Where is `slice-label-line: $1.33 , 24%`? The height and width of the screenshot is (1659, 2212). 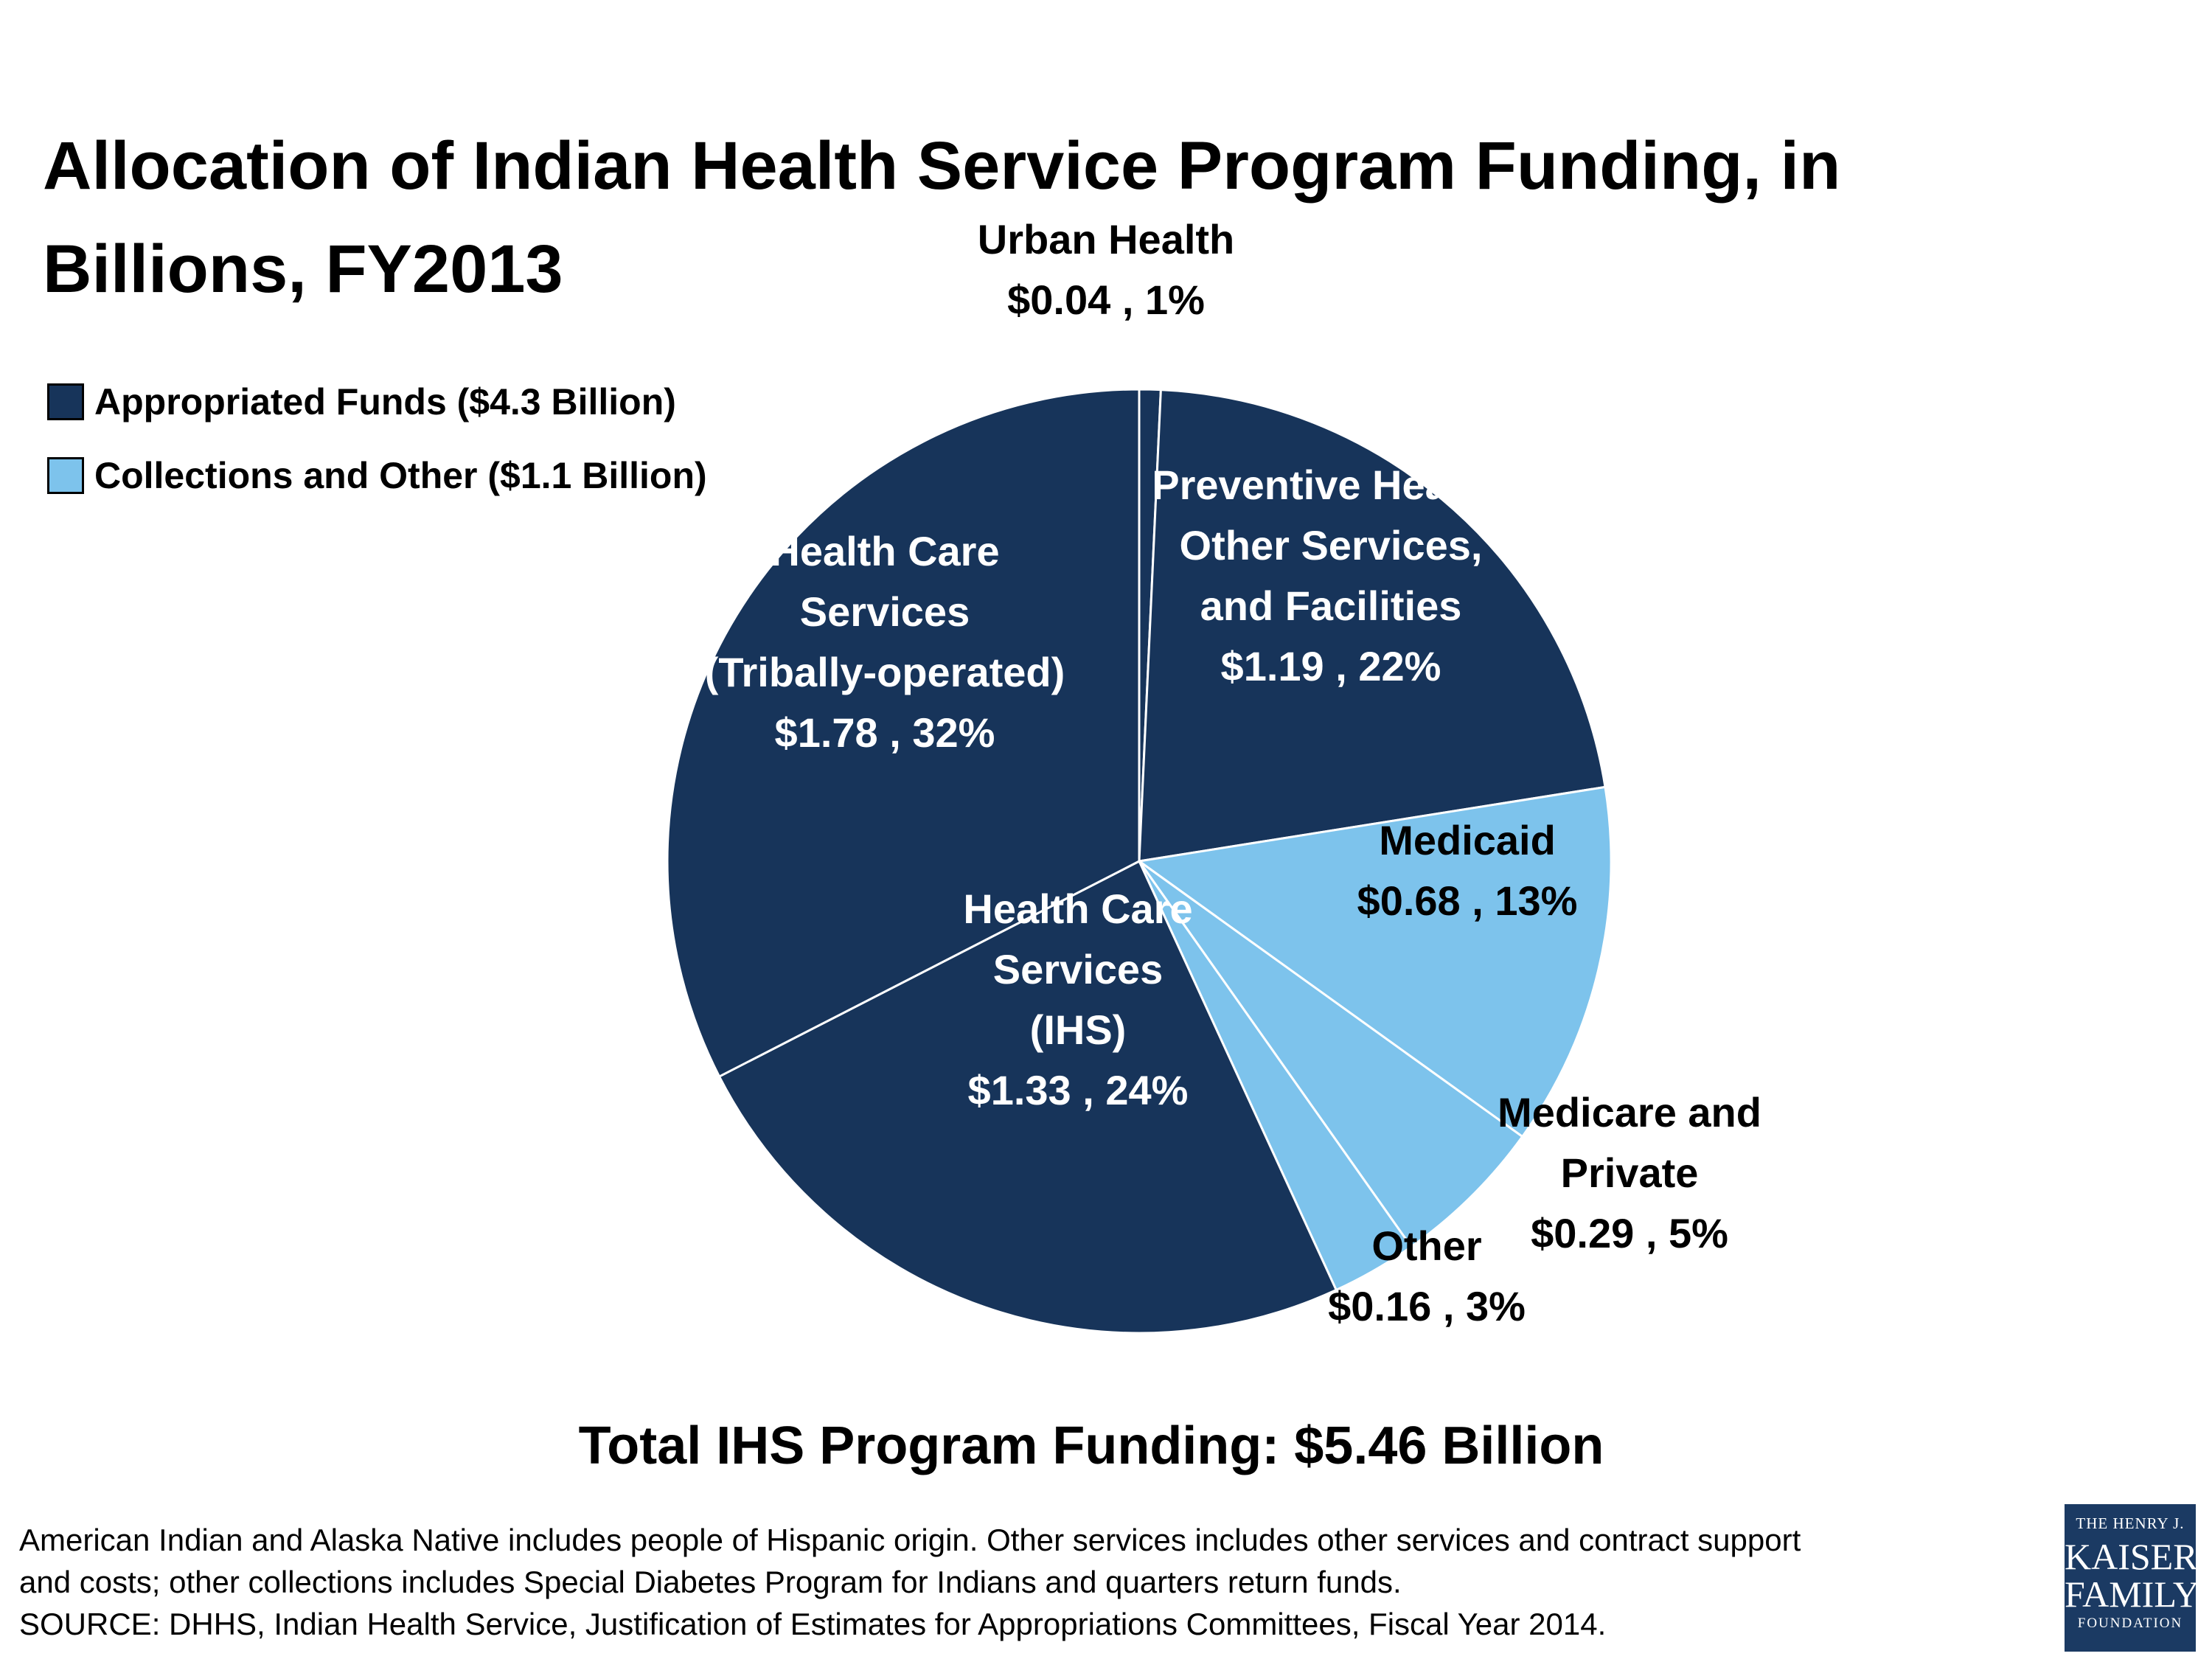
slice-label-line: $1.33 , 24% is located at coordinates (1078, 1090).